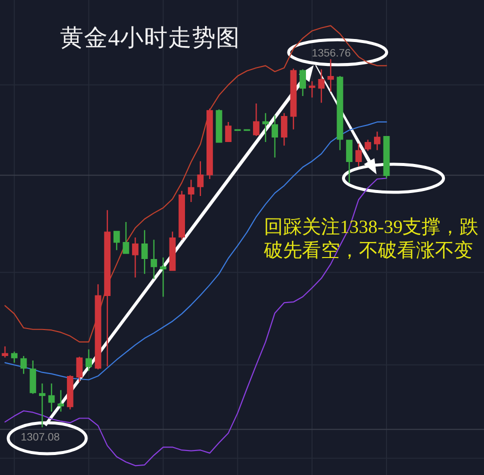  What do you see at coordinates (150, 39) in the screenshot?
I see `chart-title: 黄金4小时走势图` at bounding box center [150, 39].